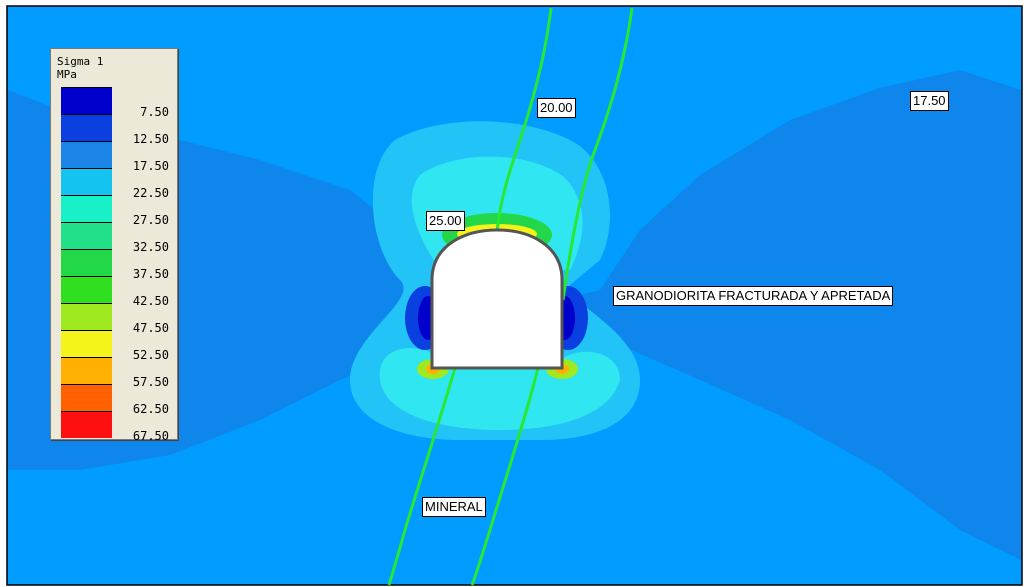  Describe the element at coordinates (116, 238) in the screenshot. I see `legend-entry: 32.50` at that location.